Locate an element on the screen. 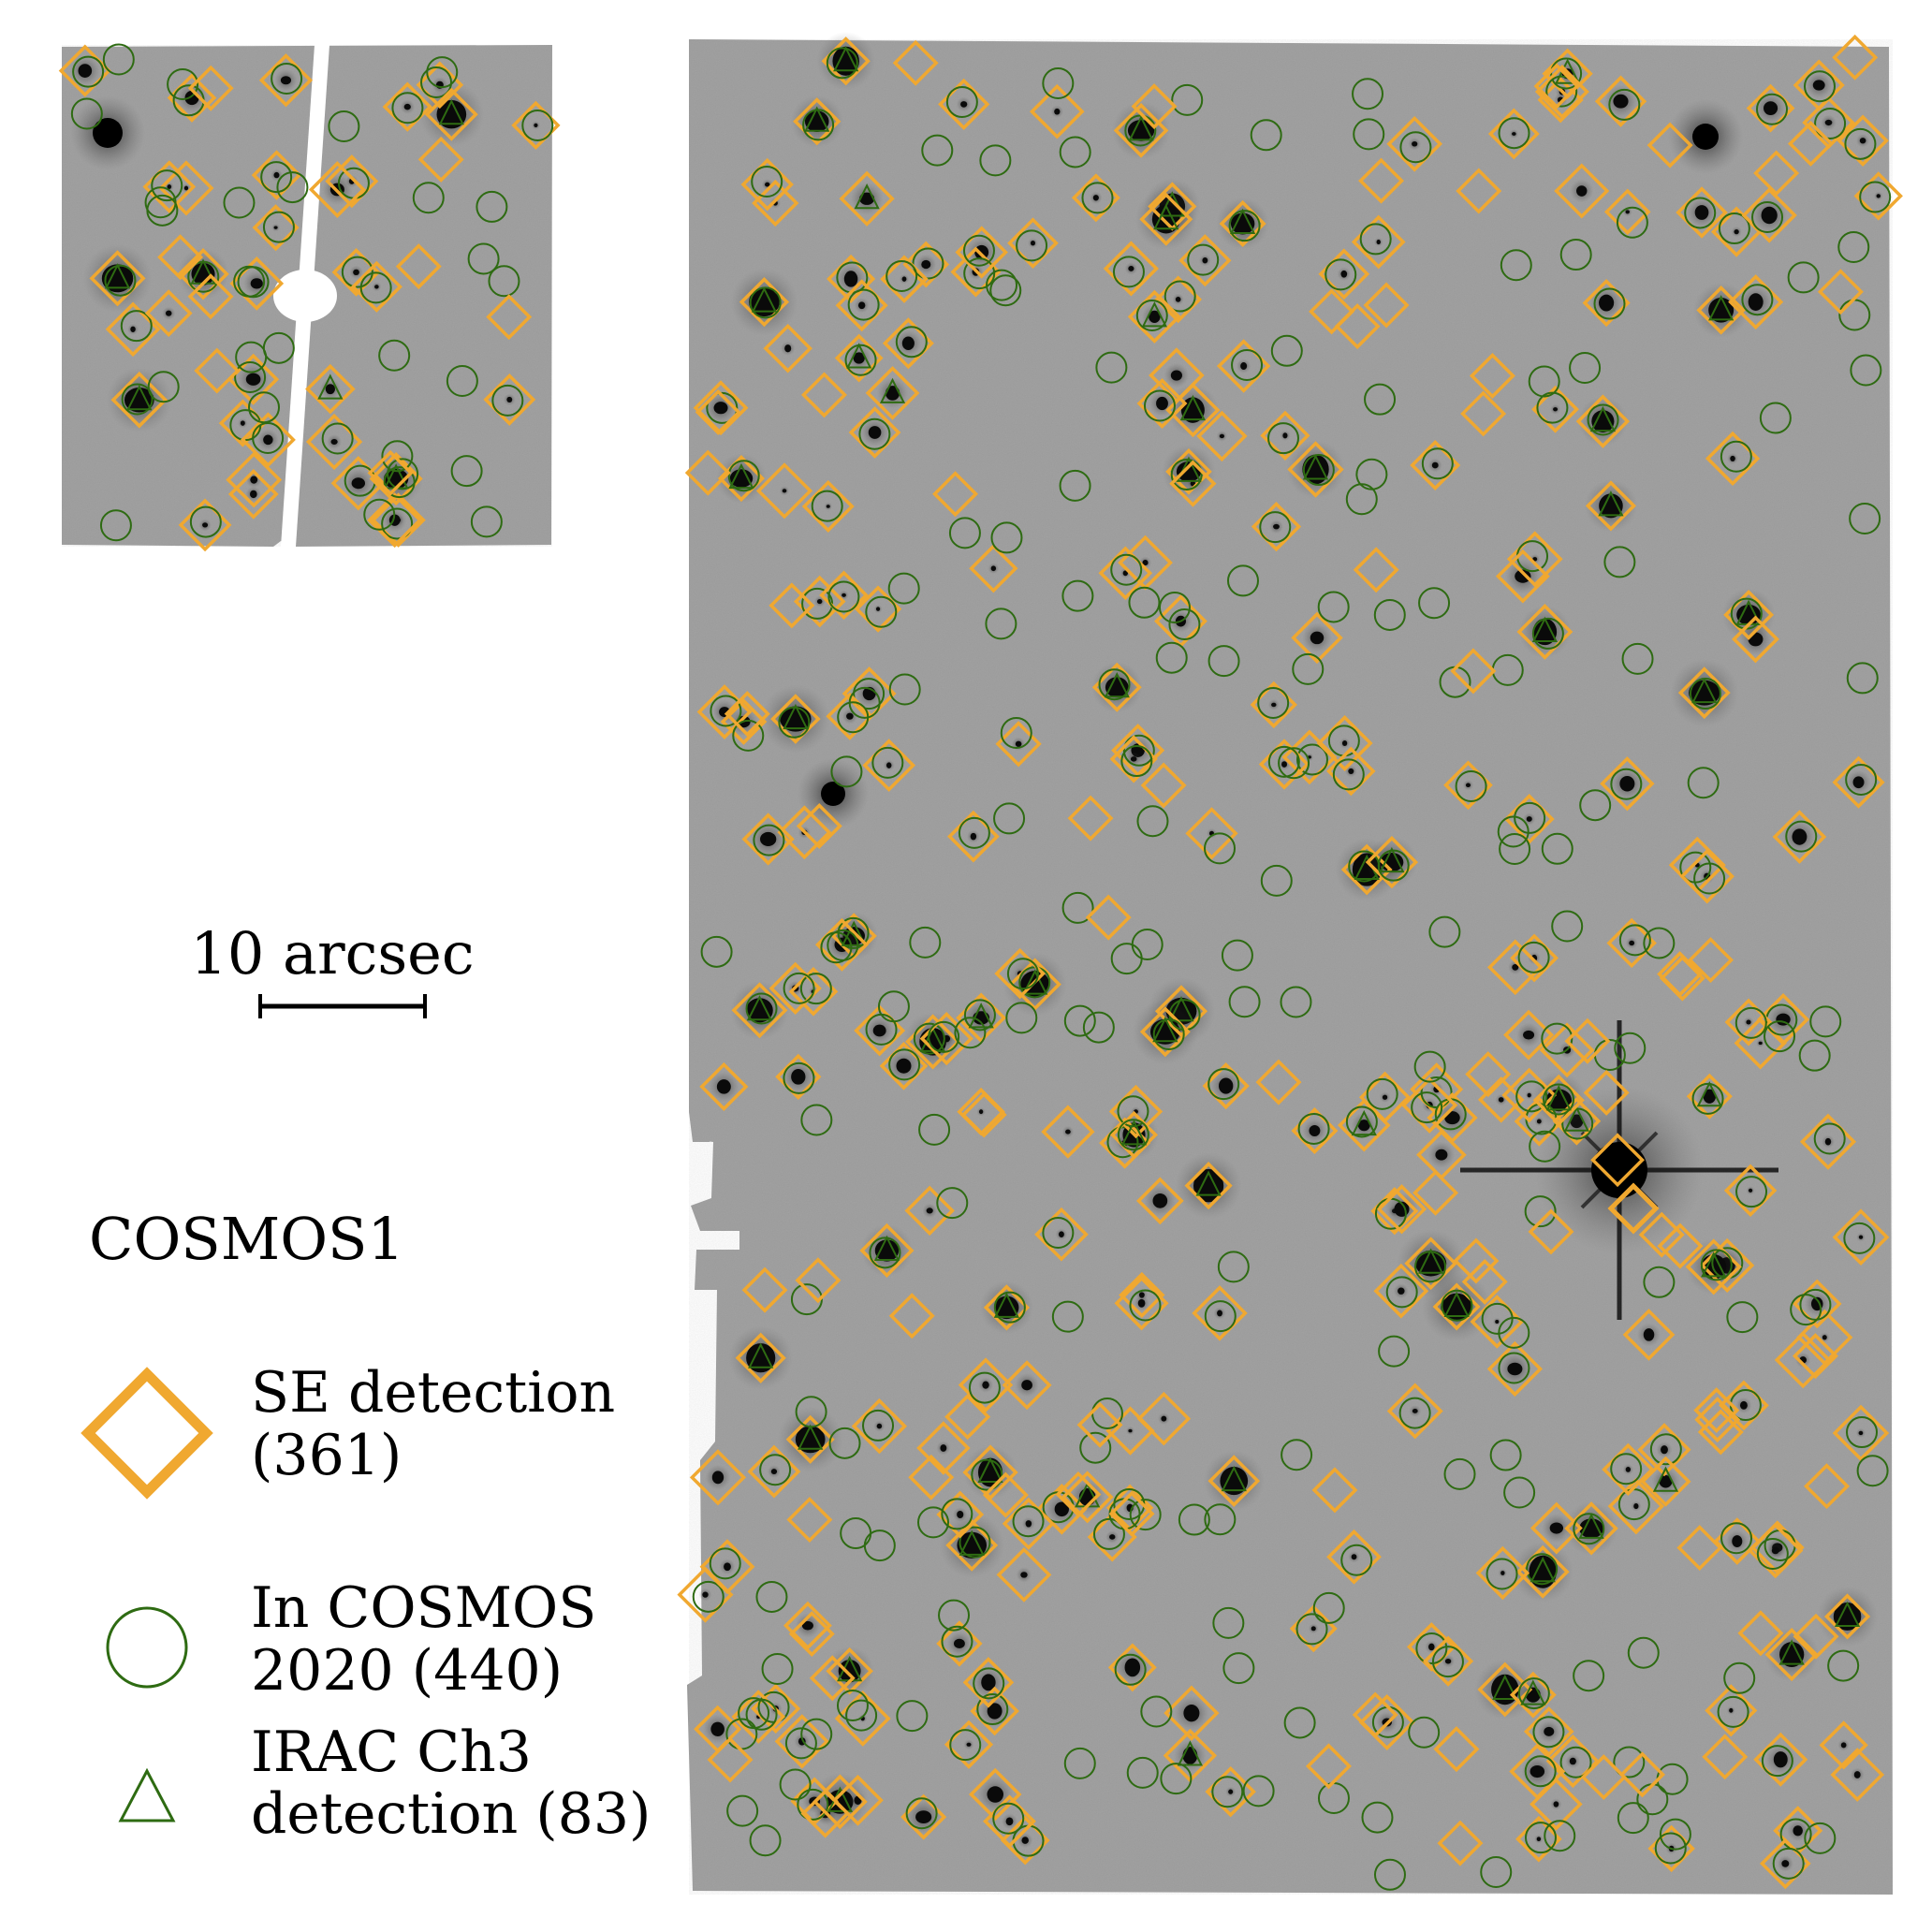  legend-triangle-icon is located at coordinates (147, 1794).